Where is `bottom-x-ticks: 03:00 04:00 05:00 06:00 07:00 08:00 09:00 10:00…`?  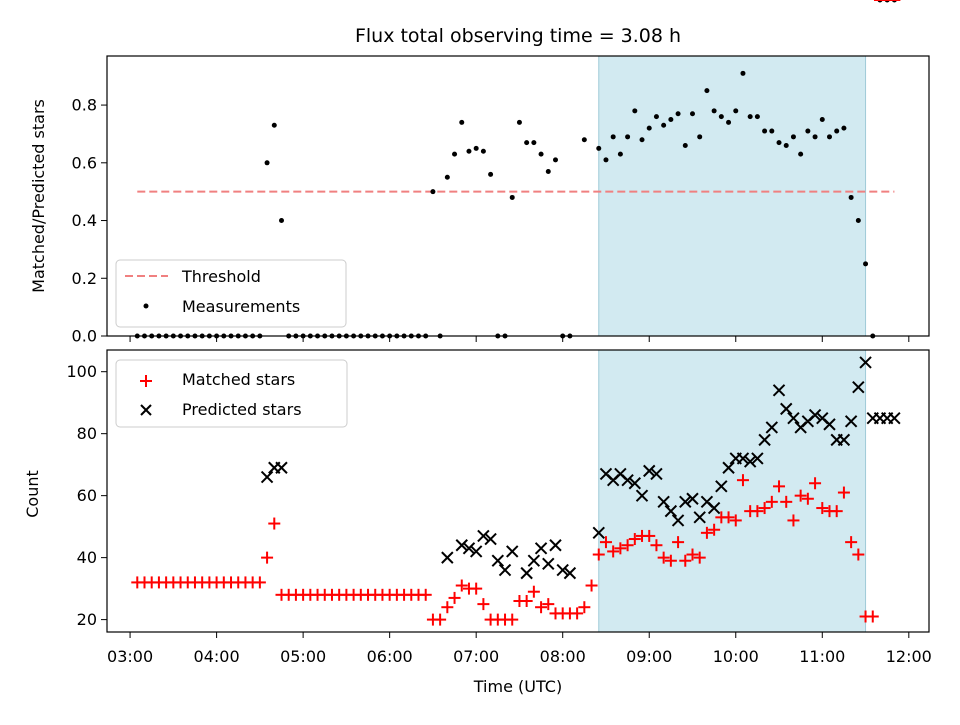
bottom-x-ticks: 03:00 04:00 05:00 06:00 07:00 08:00 09:00 10:00… is located at coordinates (519, 649).